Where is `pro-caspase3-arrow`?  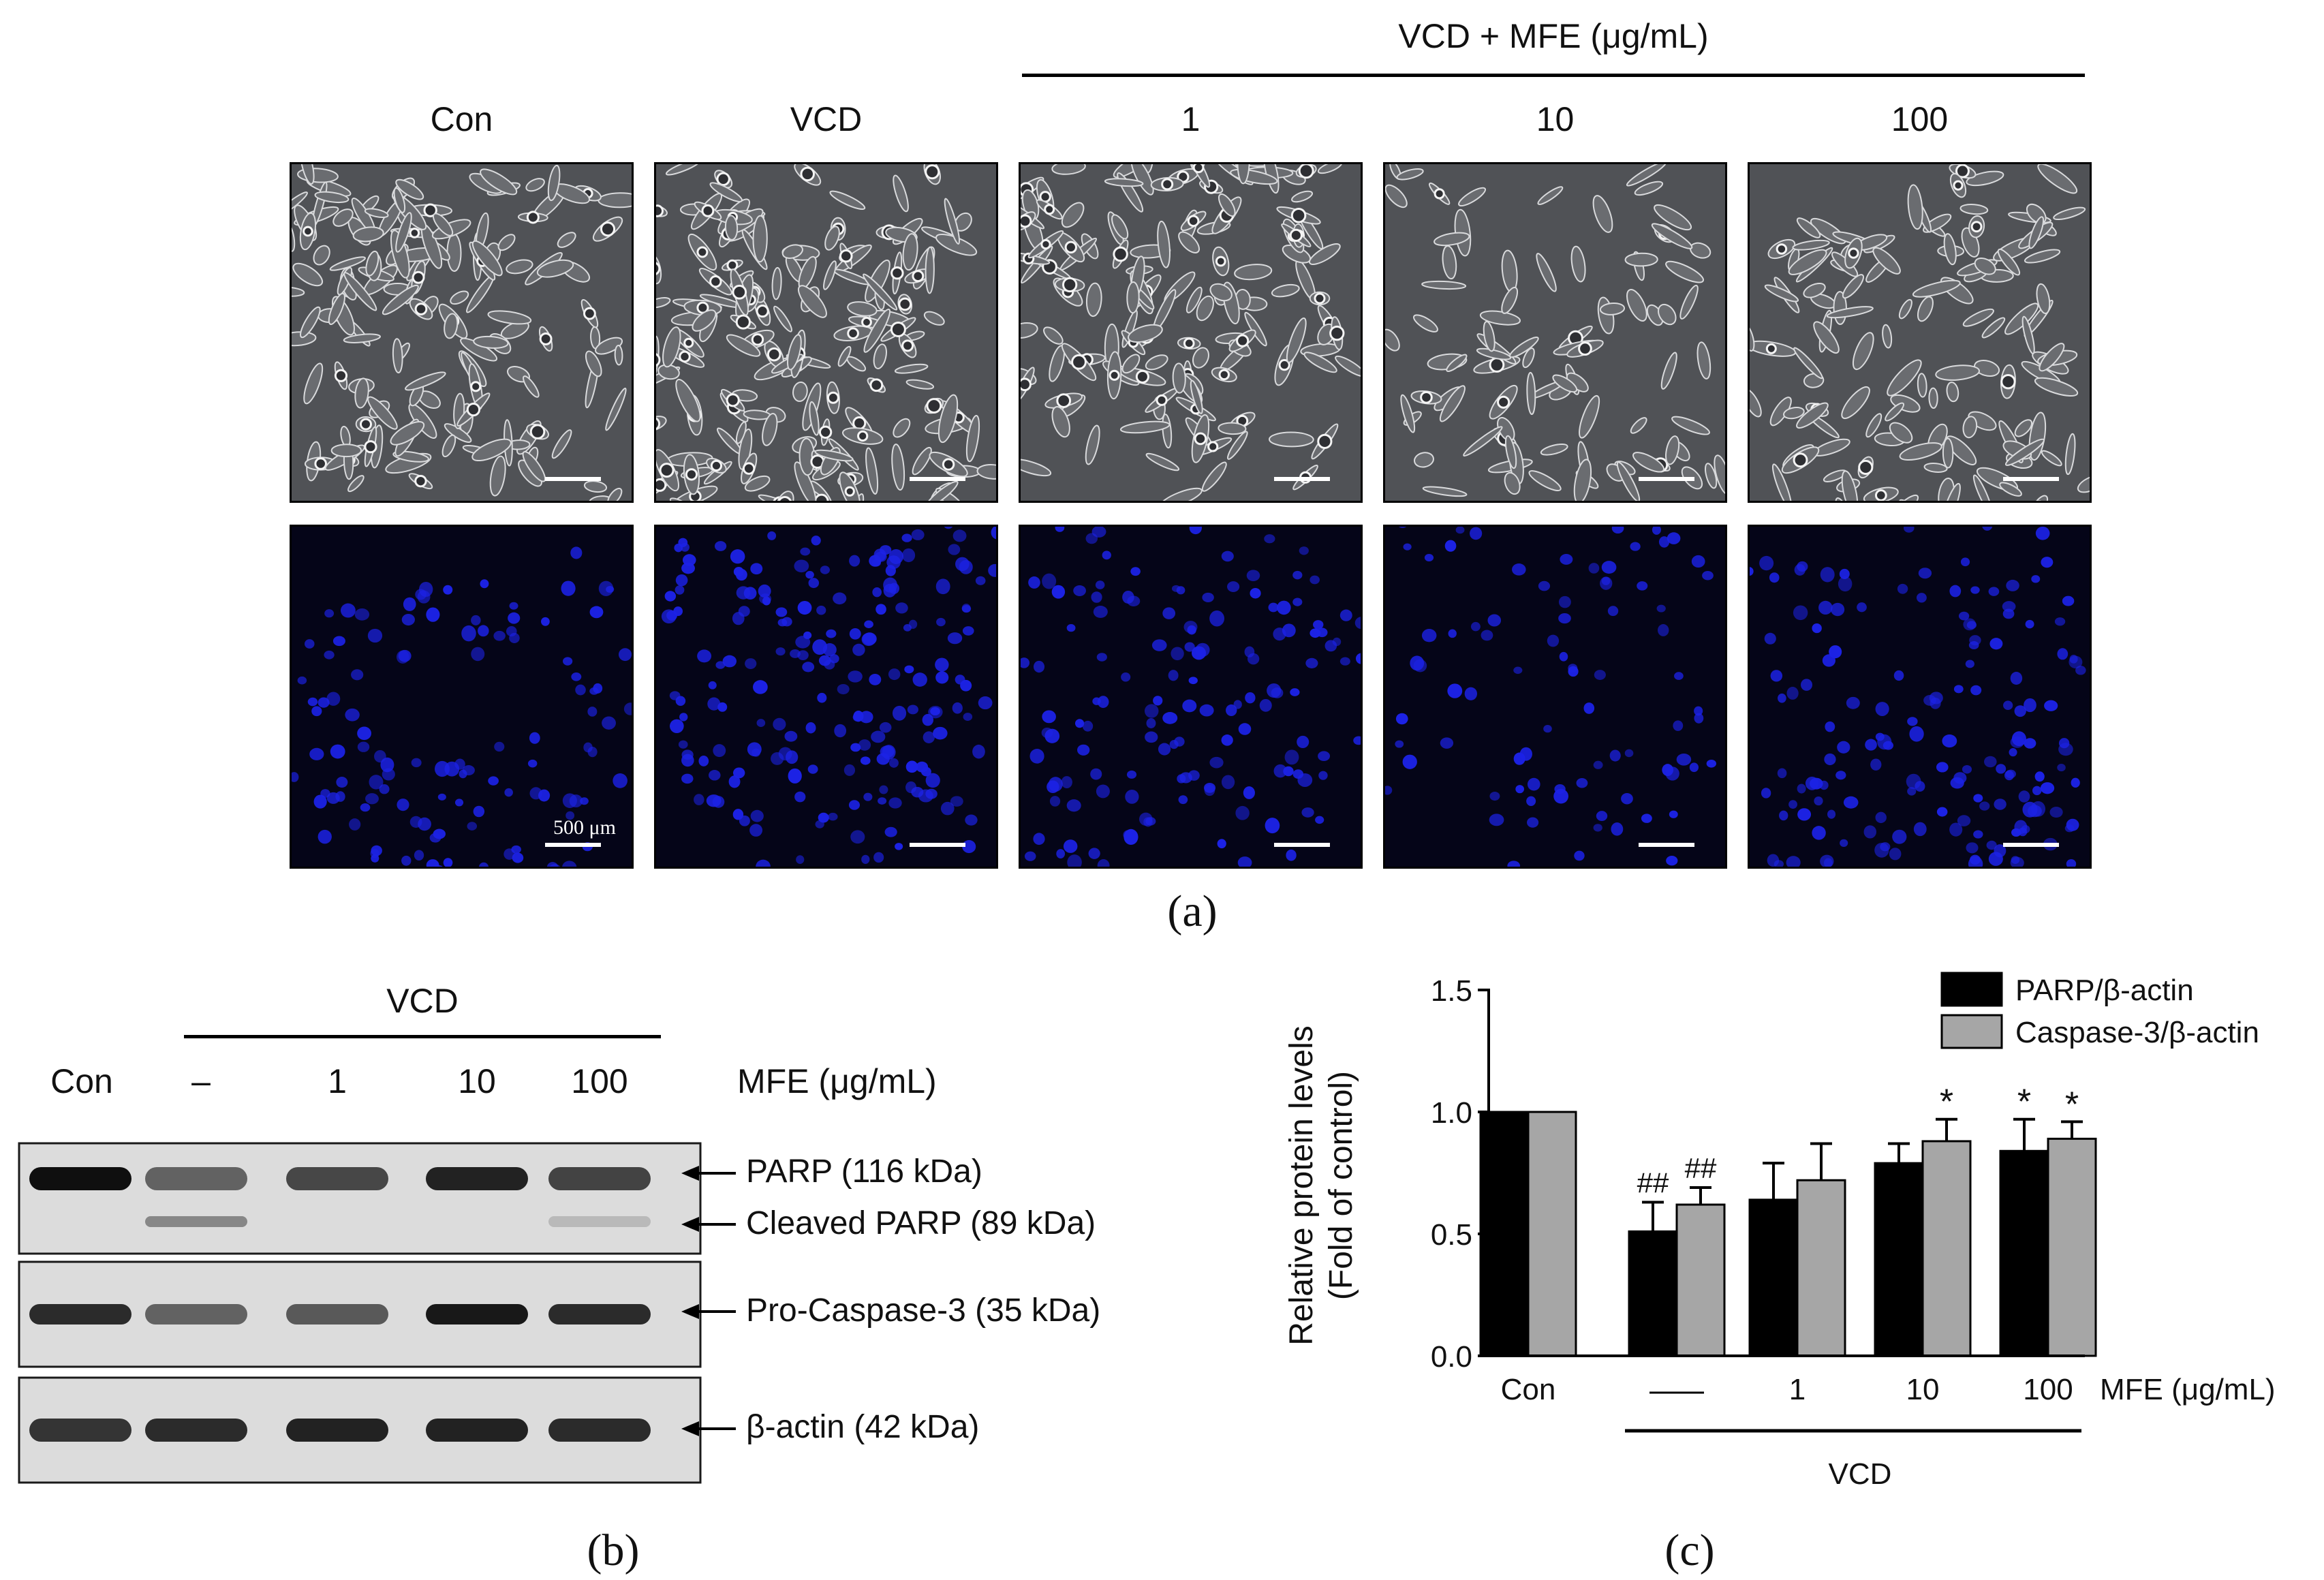
pro-caspase3-arrow is located at coordinates (709, 1311).